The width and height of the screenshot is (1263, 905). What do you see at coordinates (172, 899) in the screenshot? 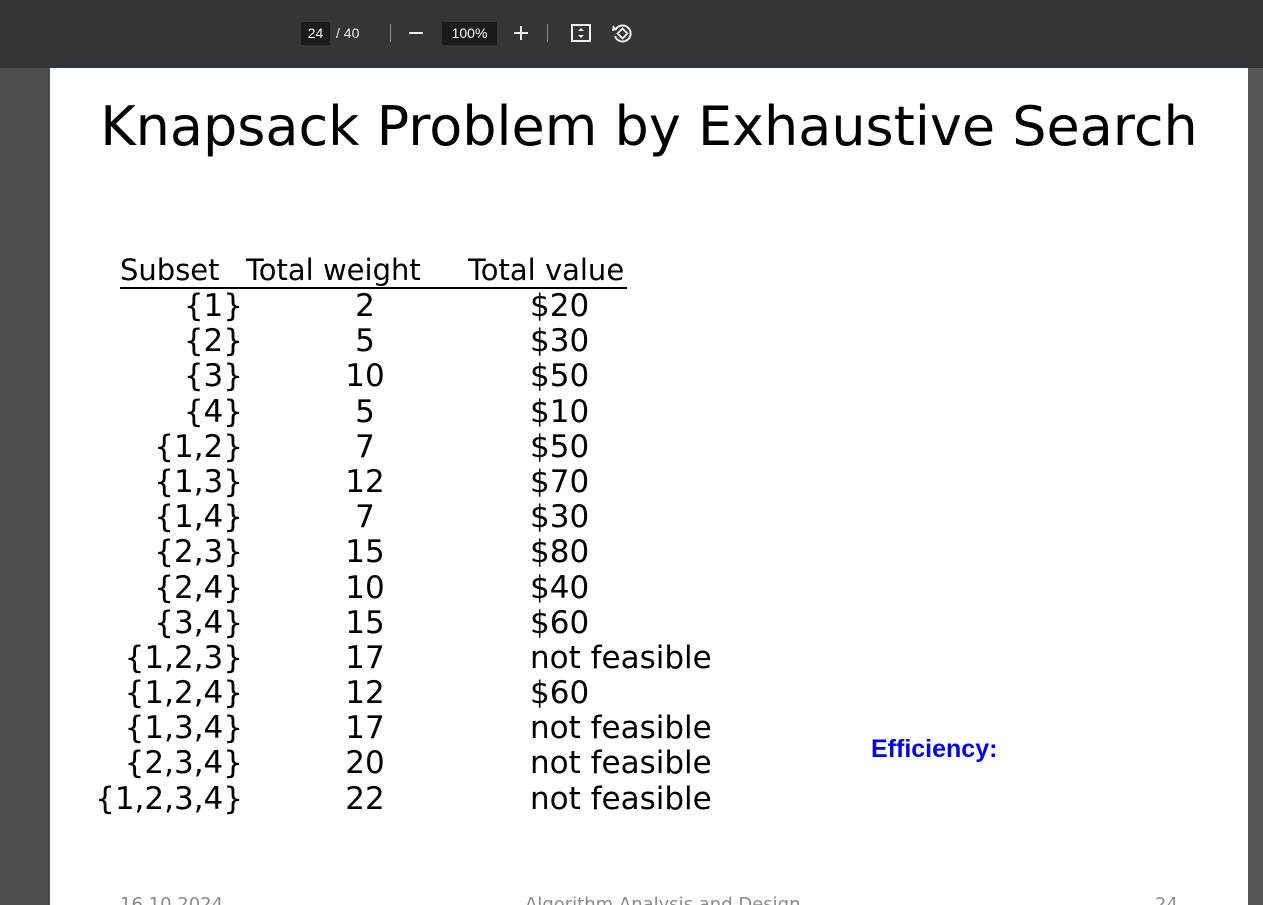
I see `footer-date: 16.10.2024` at bounding box center [172, 899].